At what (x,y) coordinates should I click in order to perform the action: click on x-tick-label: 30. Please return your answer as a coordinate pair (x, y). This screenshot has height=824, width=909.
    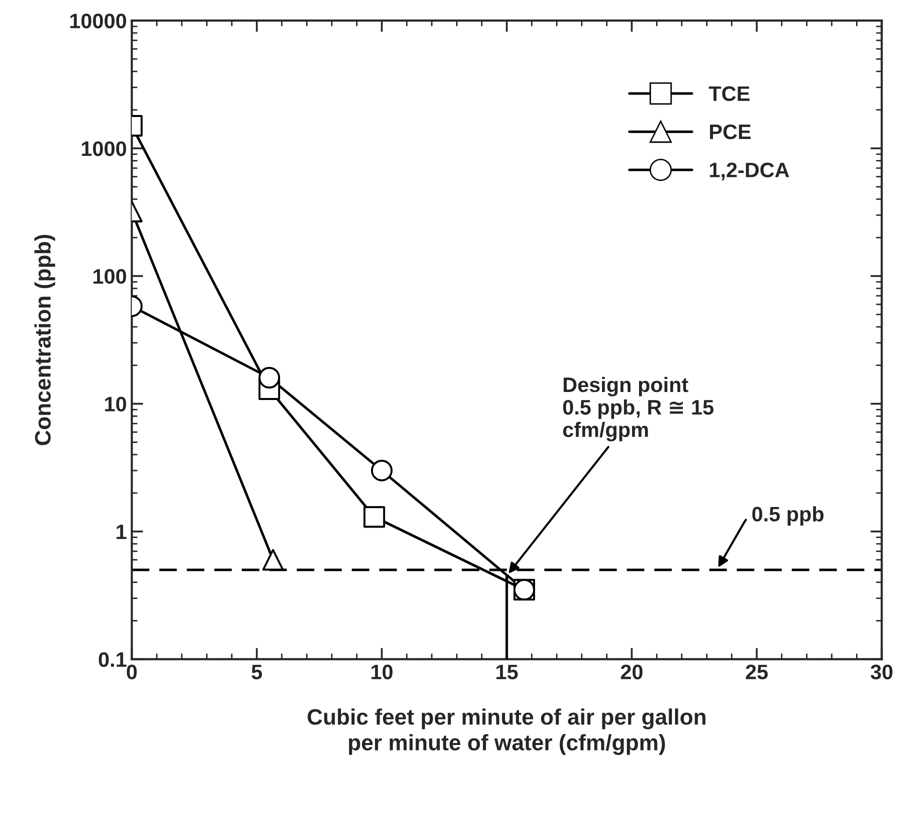
    Looking at the image, I should click on (881, 672).